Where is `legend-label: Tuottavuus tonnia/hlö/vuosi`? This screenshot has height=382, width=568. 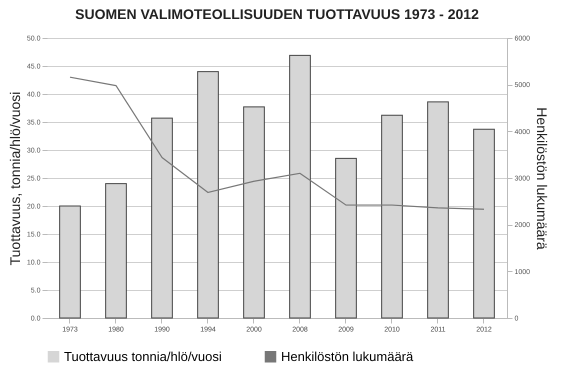 legend-label: Tuottavuus tonnia/hlö/vuosi is located at coordinates (143, 356).